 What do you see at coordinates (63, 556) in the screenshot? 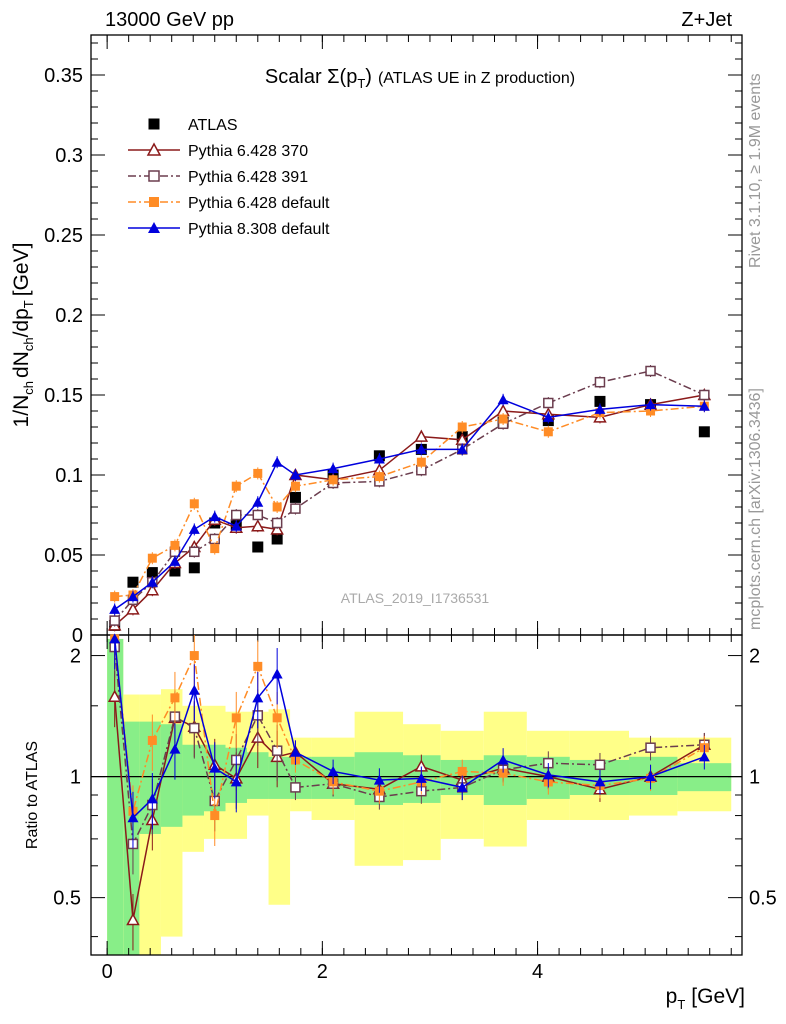
I see `main-ytick-label-1: 0.05` at bounding box center [63, 556].